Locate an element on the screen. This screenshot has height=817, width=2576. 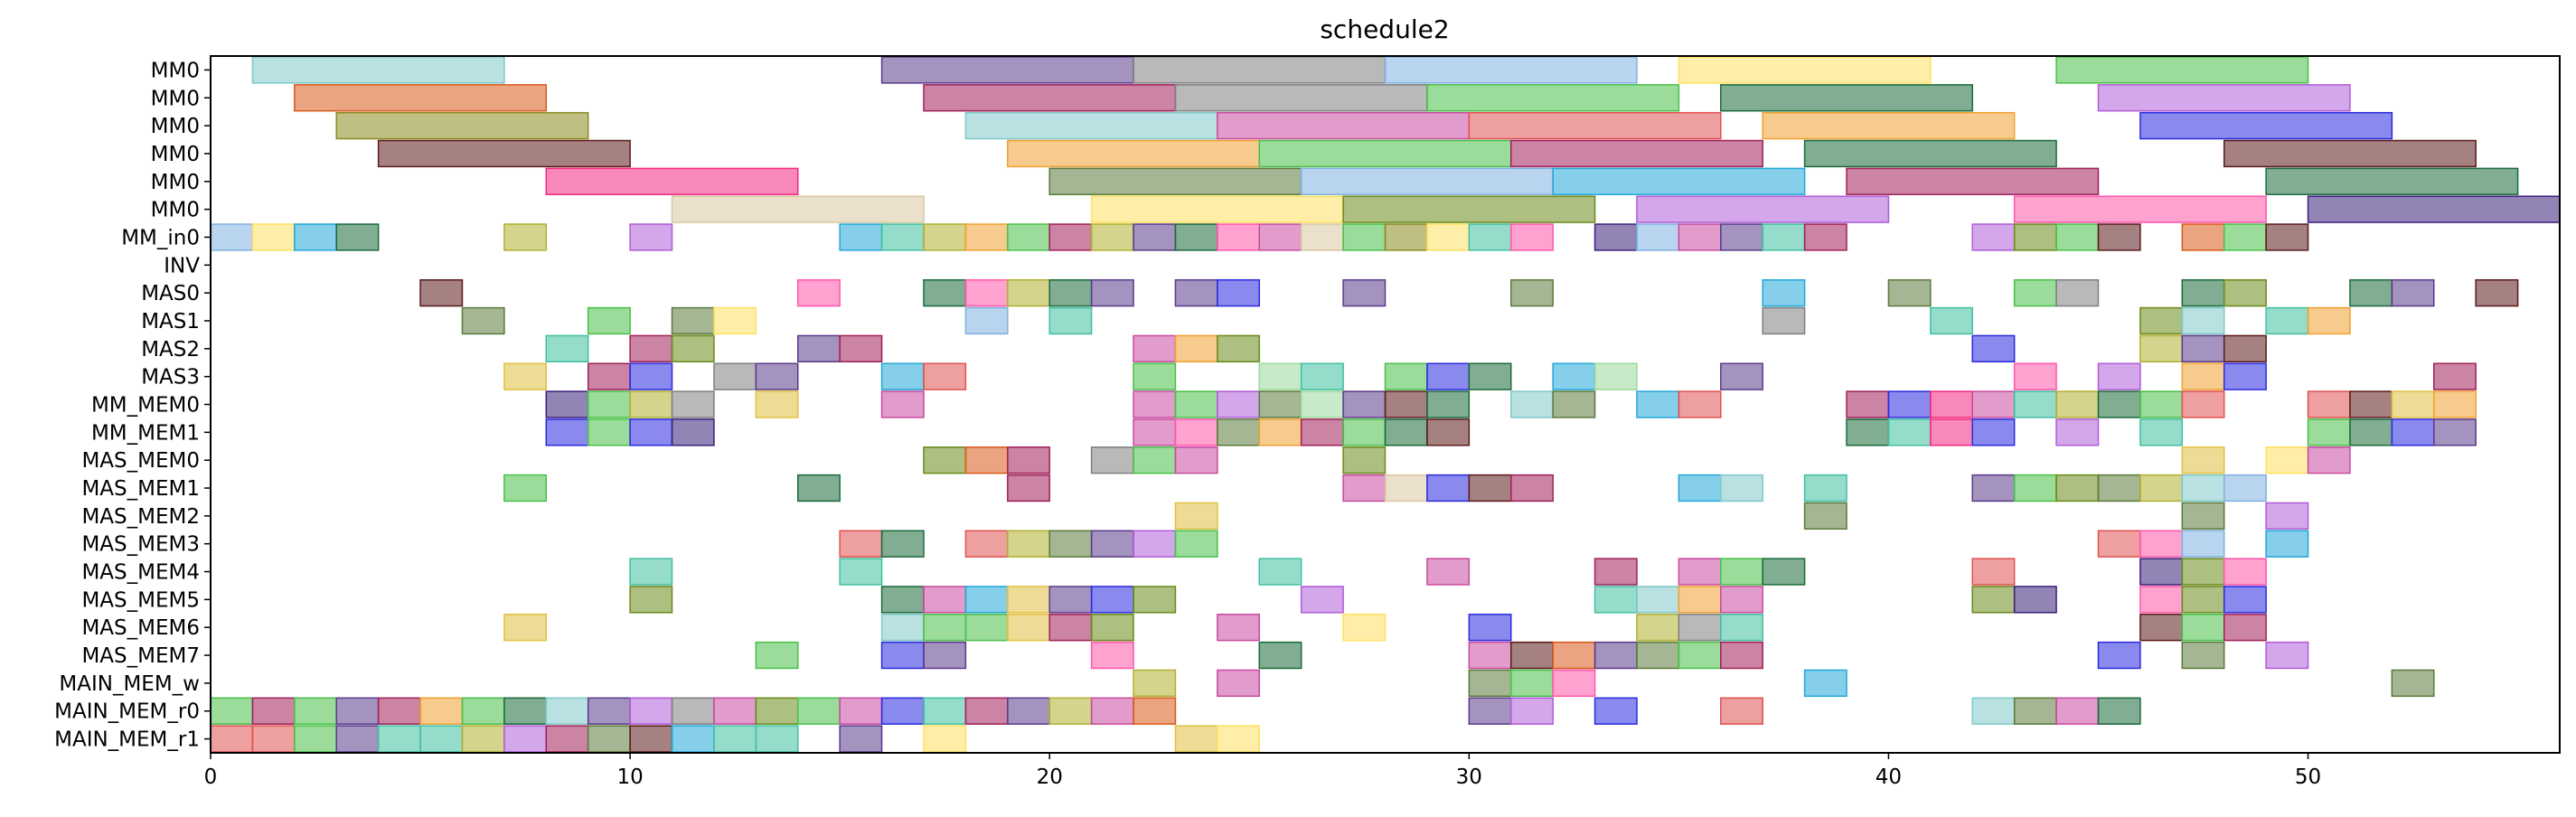
y-tick-label: MAS_MEM6 is located at coordinates (140, 628).